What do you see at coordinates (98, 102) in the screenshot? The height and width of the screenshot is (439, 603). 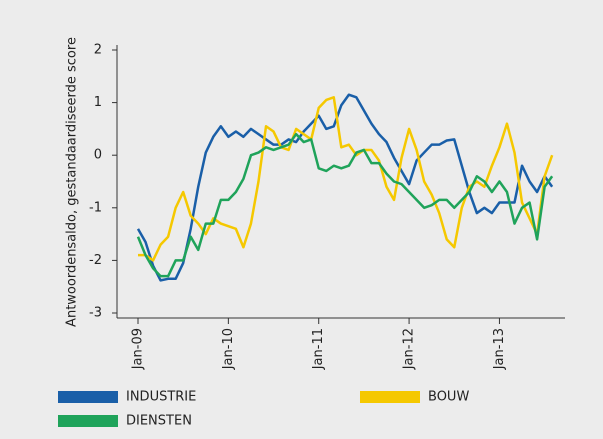 I see `y-tick-label: 1` at bounding box center [98, 102].